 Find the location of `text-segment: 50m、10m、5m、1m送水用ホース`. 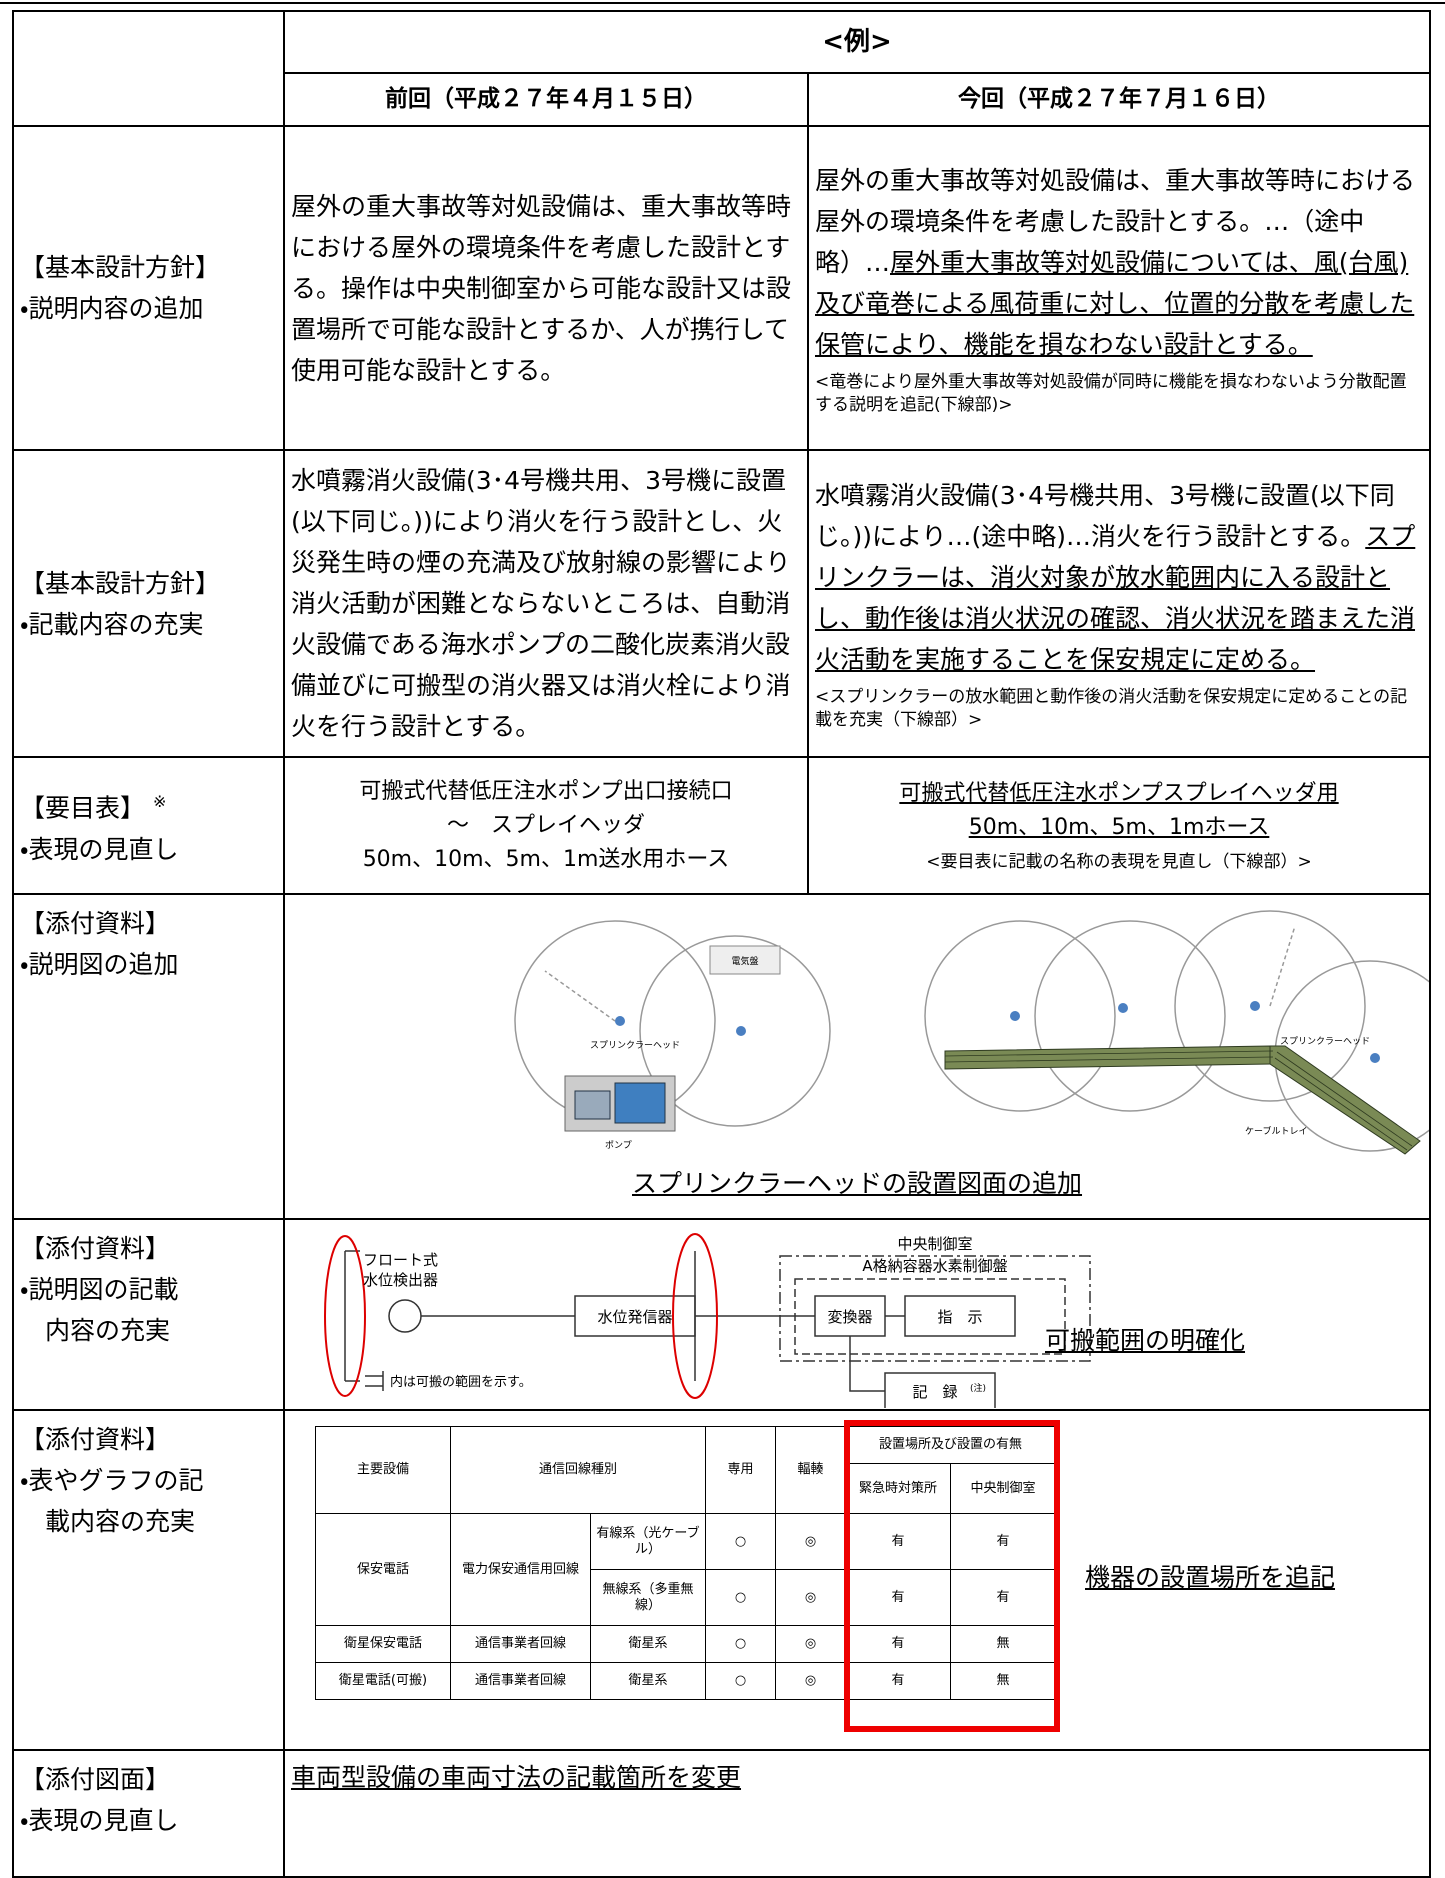

text-segment: 50m、10m、5m、1m送水用ホース is located at coordinates (546, 859).